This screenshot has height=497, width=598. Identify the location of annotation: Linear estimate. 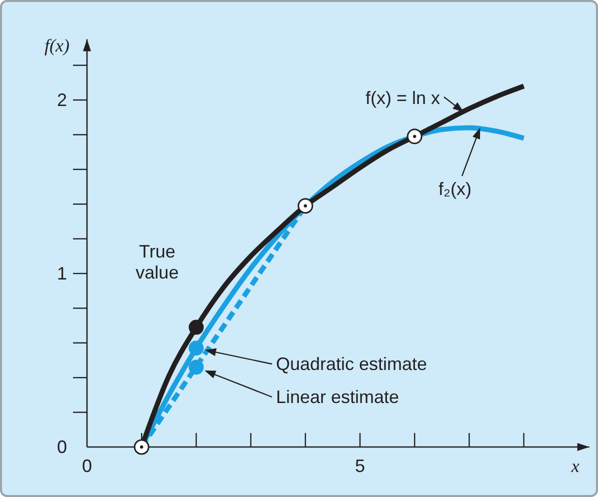
(338, 397).